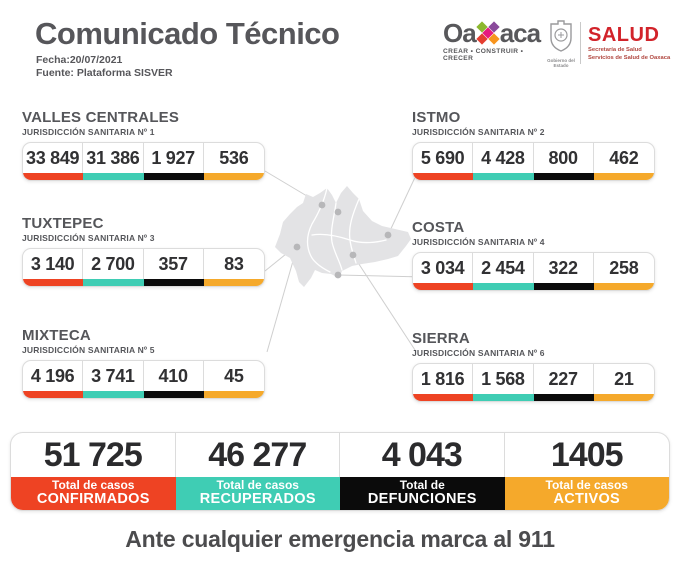 Image resolution: width=680 pixels, height=575 pixels. I want to click on connector-sierra, so click(384, 302).